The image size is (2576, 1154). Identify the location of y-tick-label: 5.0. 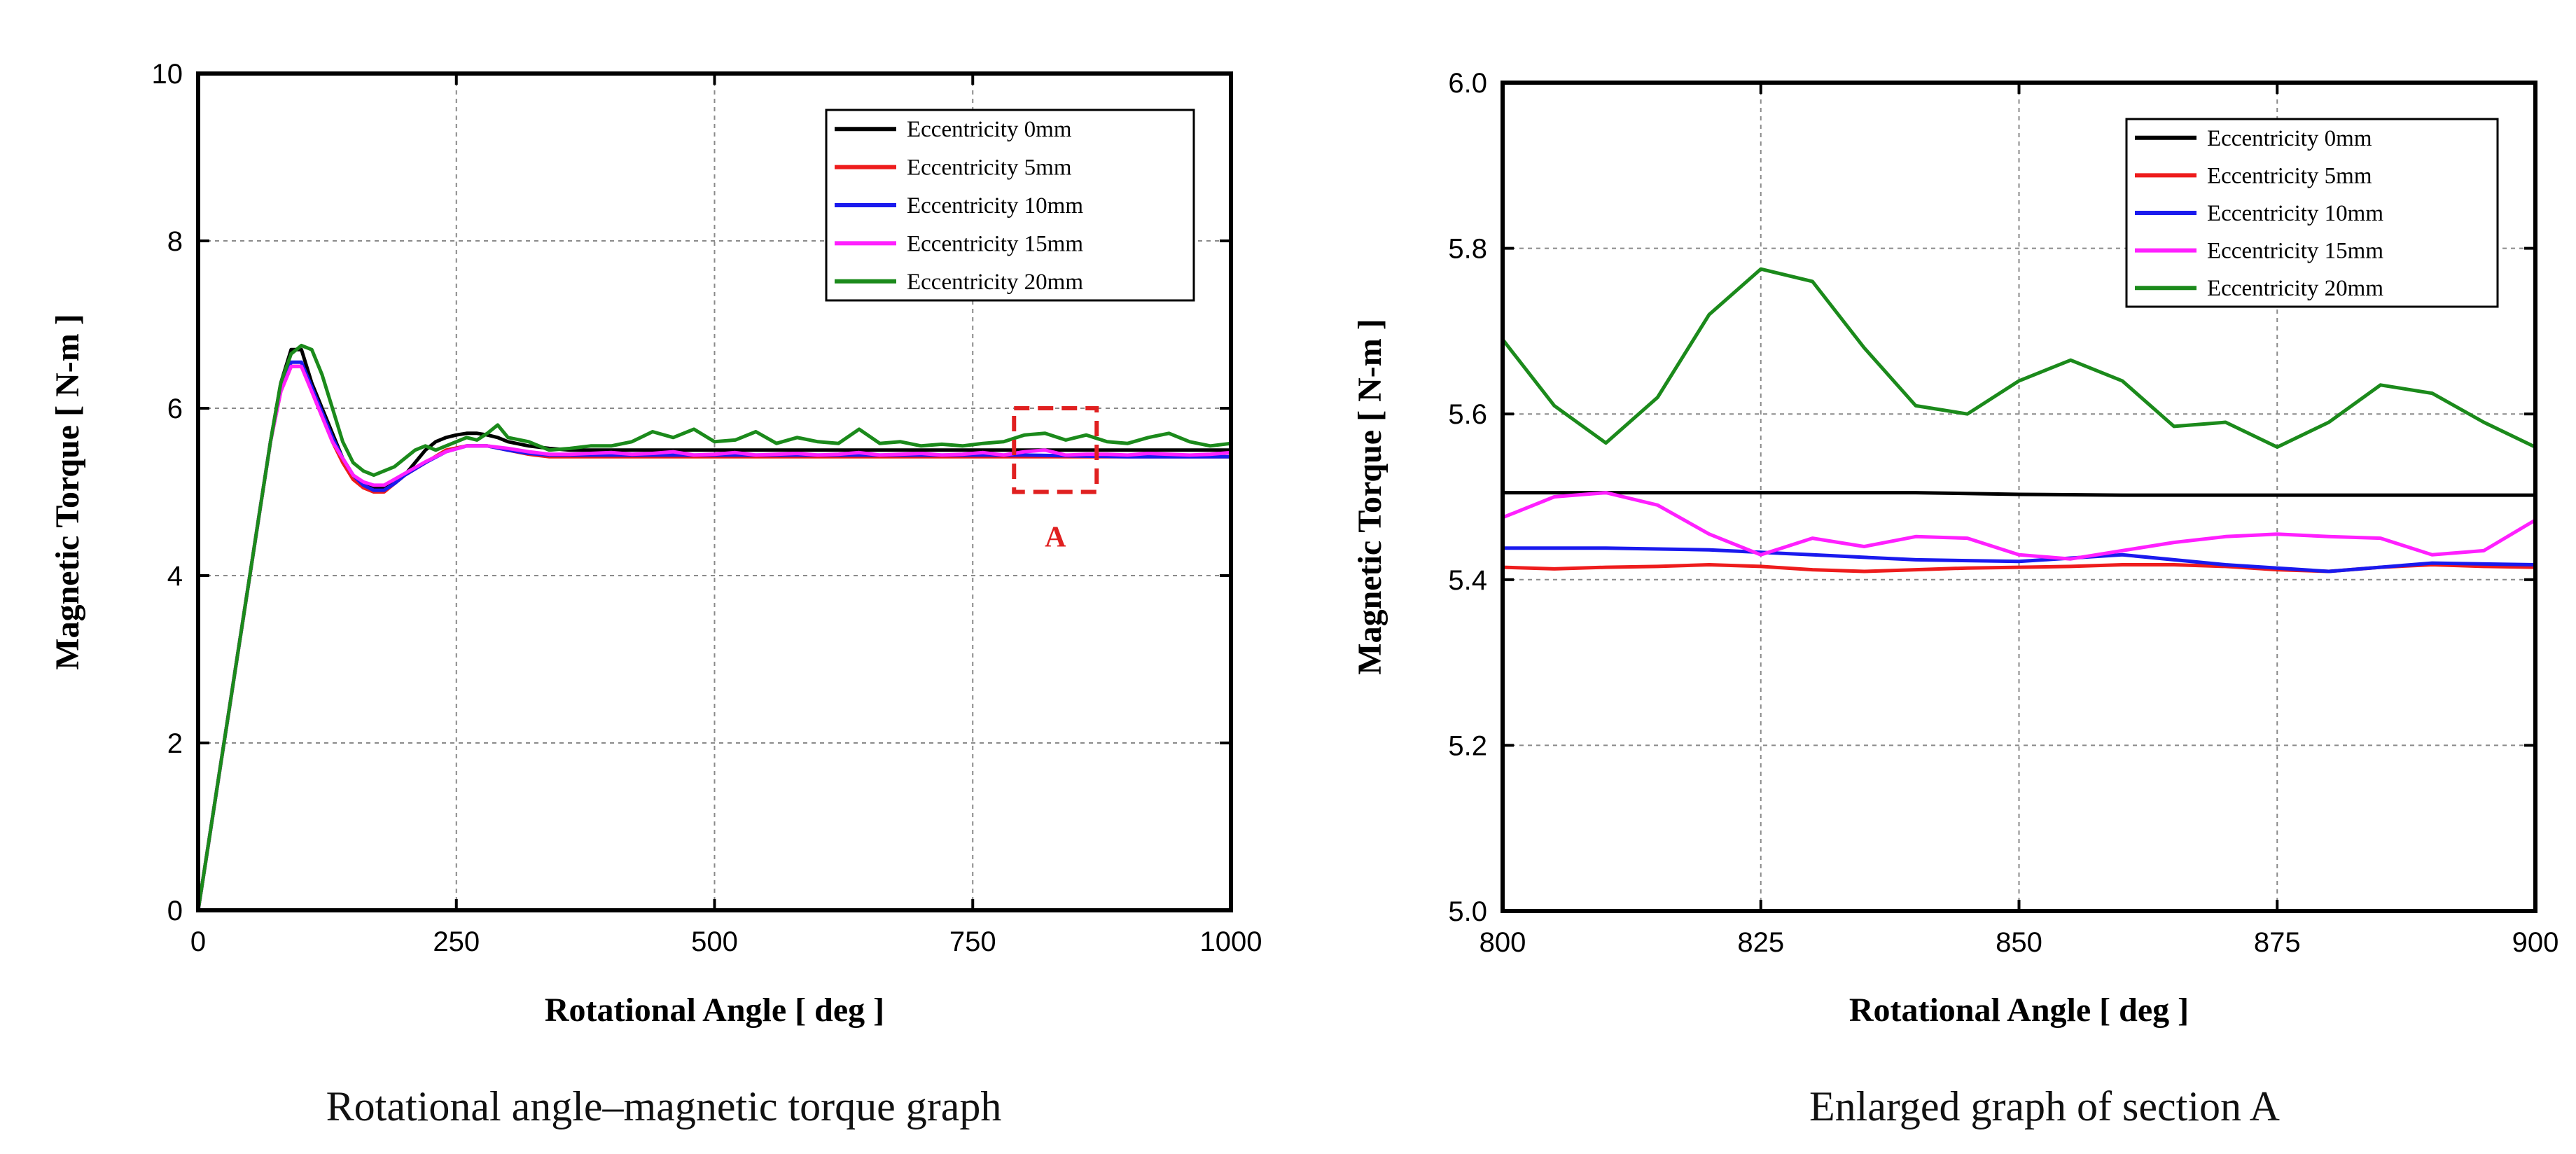
(1467, 911).